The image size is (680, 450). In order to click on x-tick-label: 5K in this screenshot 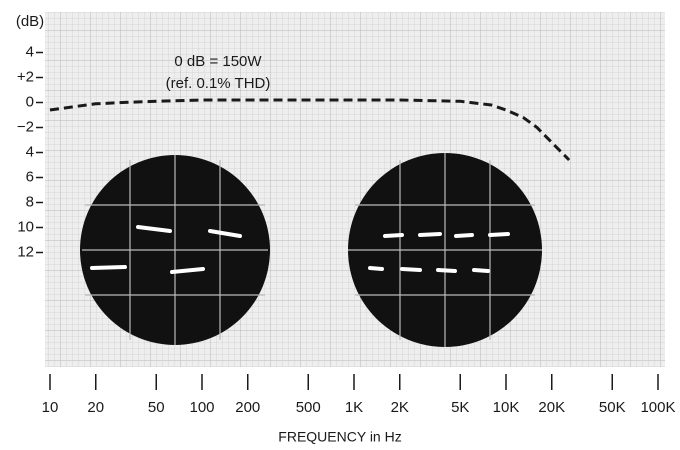, I will do `click(460, 407)`.